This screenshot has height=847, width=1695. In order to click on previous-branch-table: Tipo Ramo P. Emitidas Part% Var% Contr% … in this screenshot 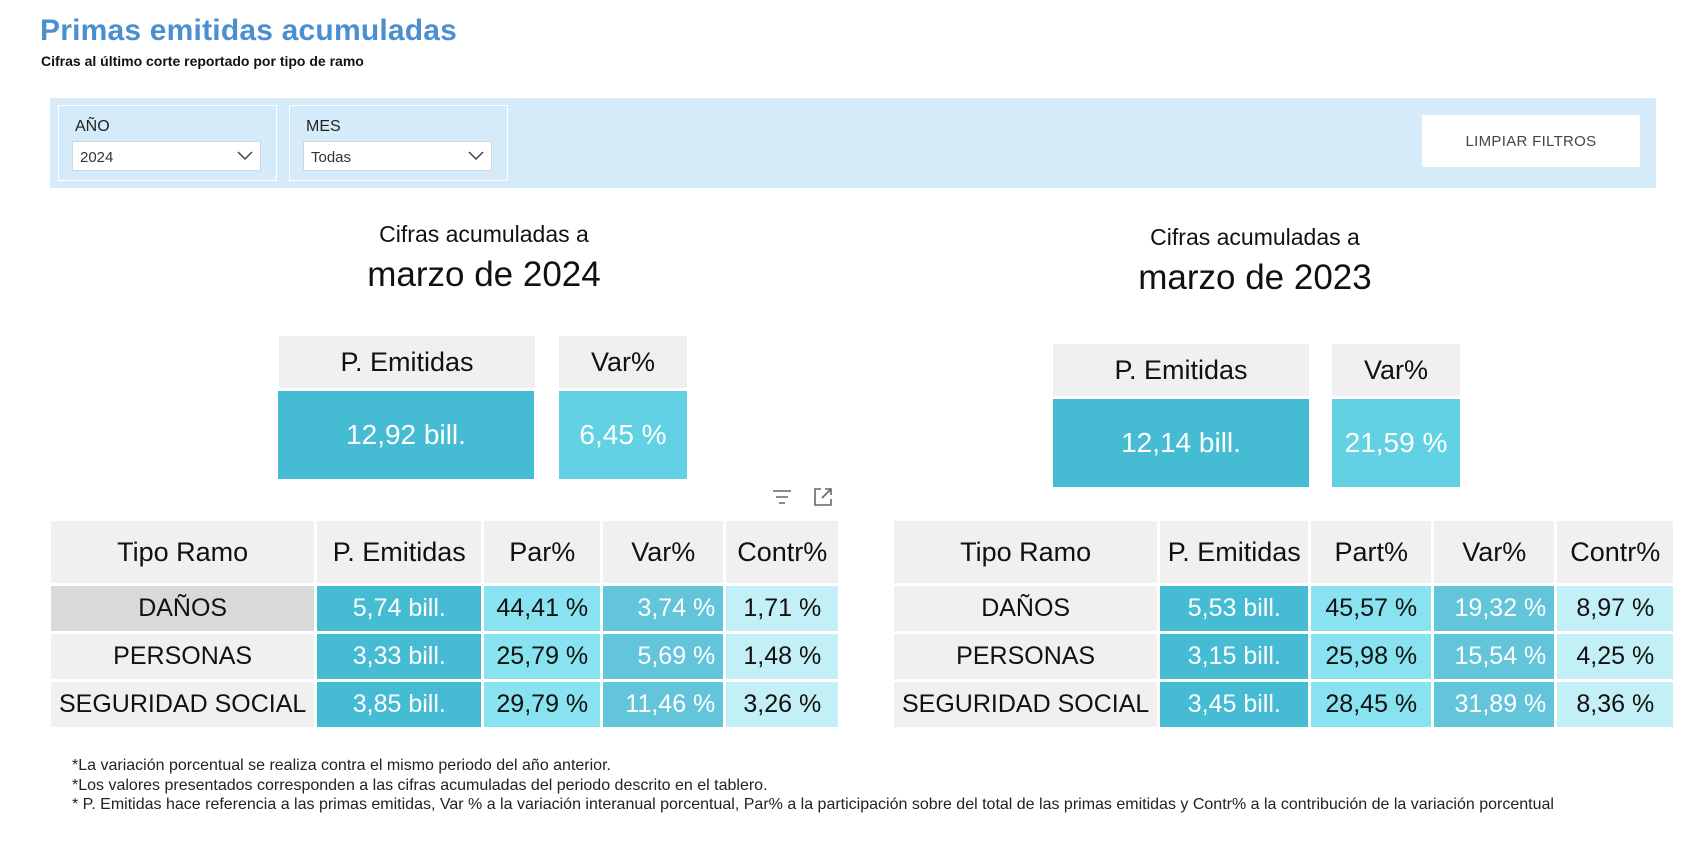, I will do `click(1283, 624)`.